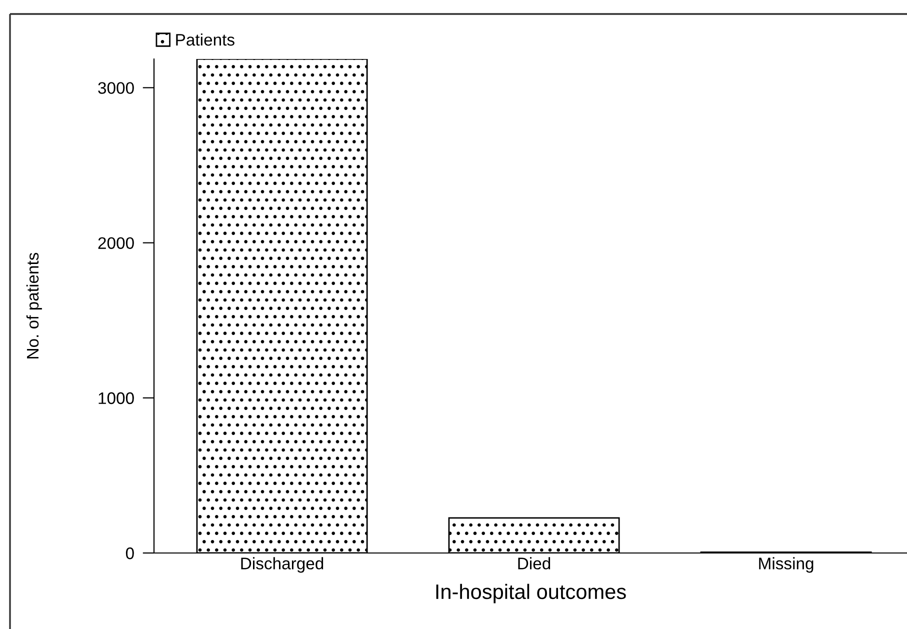  Describe the element at coordinates (534, 563) in the screenshot. I see `x-tick-label: Died` at that location.